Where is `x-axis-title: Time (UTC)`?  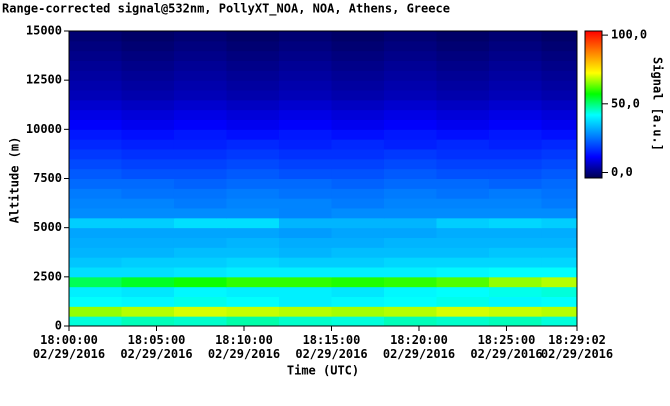 x-axis-title: Time (UTC) is located at coordinates (323, 371).